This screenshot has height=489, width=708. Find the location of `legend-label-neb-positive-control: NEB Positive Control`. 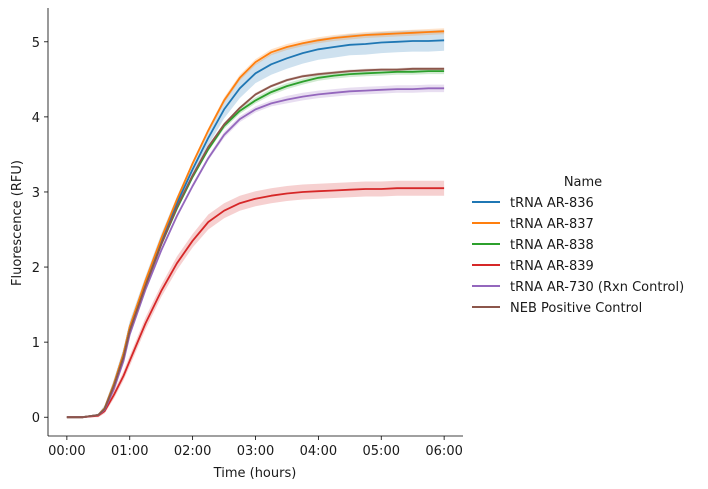

legend-label-neb-positive-control: NEB Positive Control is located at coordinates (576, 308).